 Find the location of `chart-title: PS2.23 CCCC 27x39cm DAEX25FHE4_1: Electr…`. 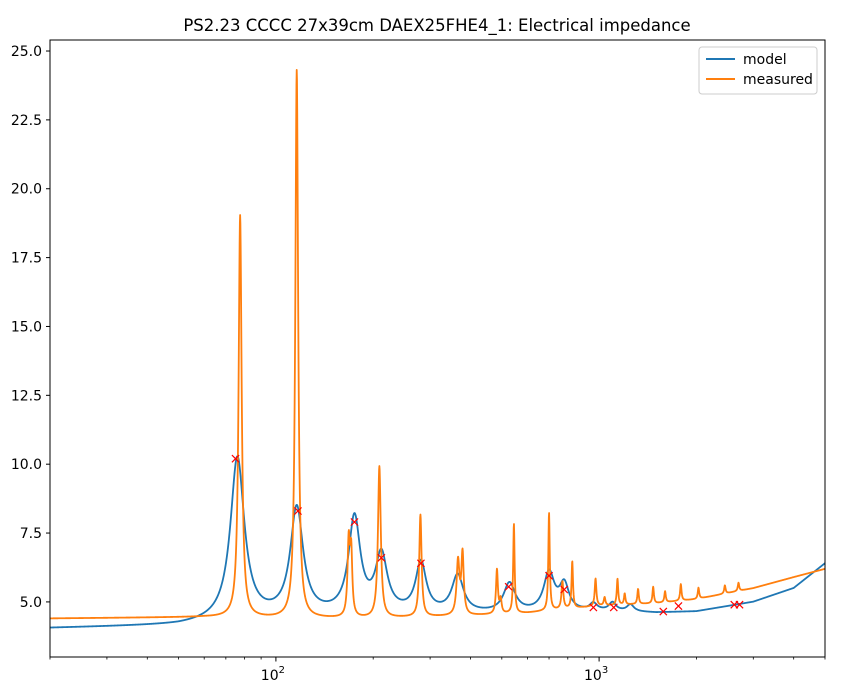

chart-title: PS2.23 CCCC 27x39cm DAEX25FHE4_1: Electr… is located at coordinates (436, 26).